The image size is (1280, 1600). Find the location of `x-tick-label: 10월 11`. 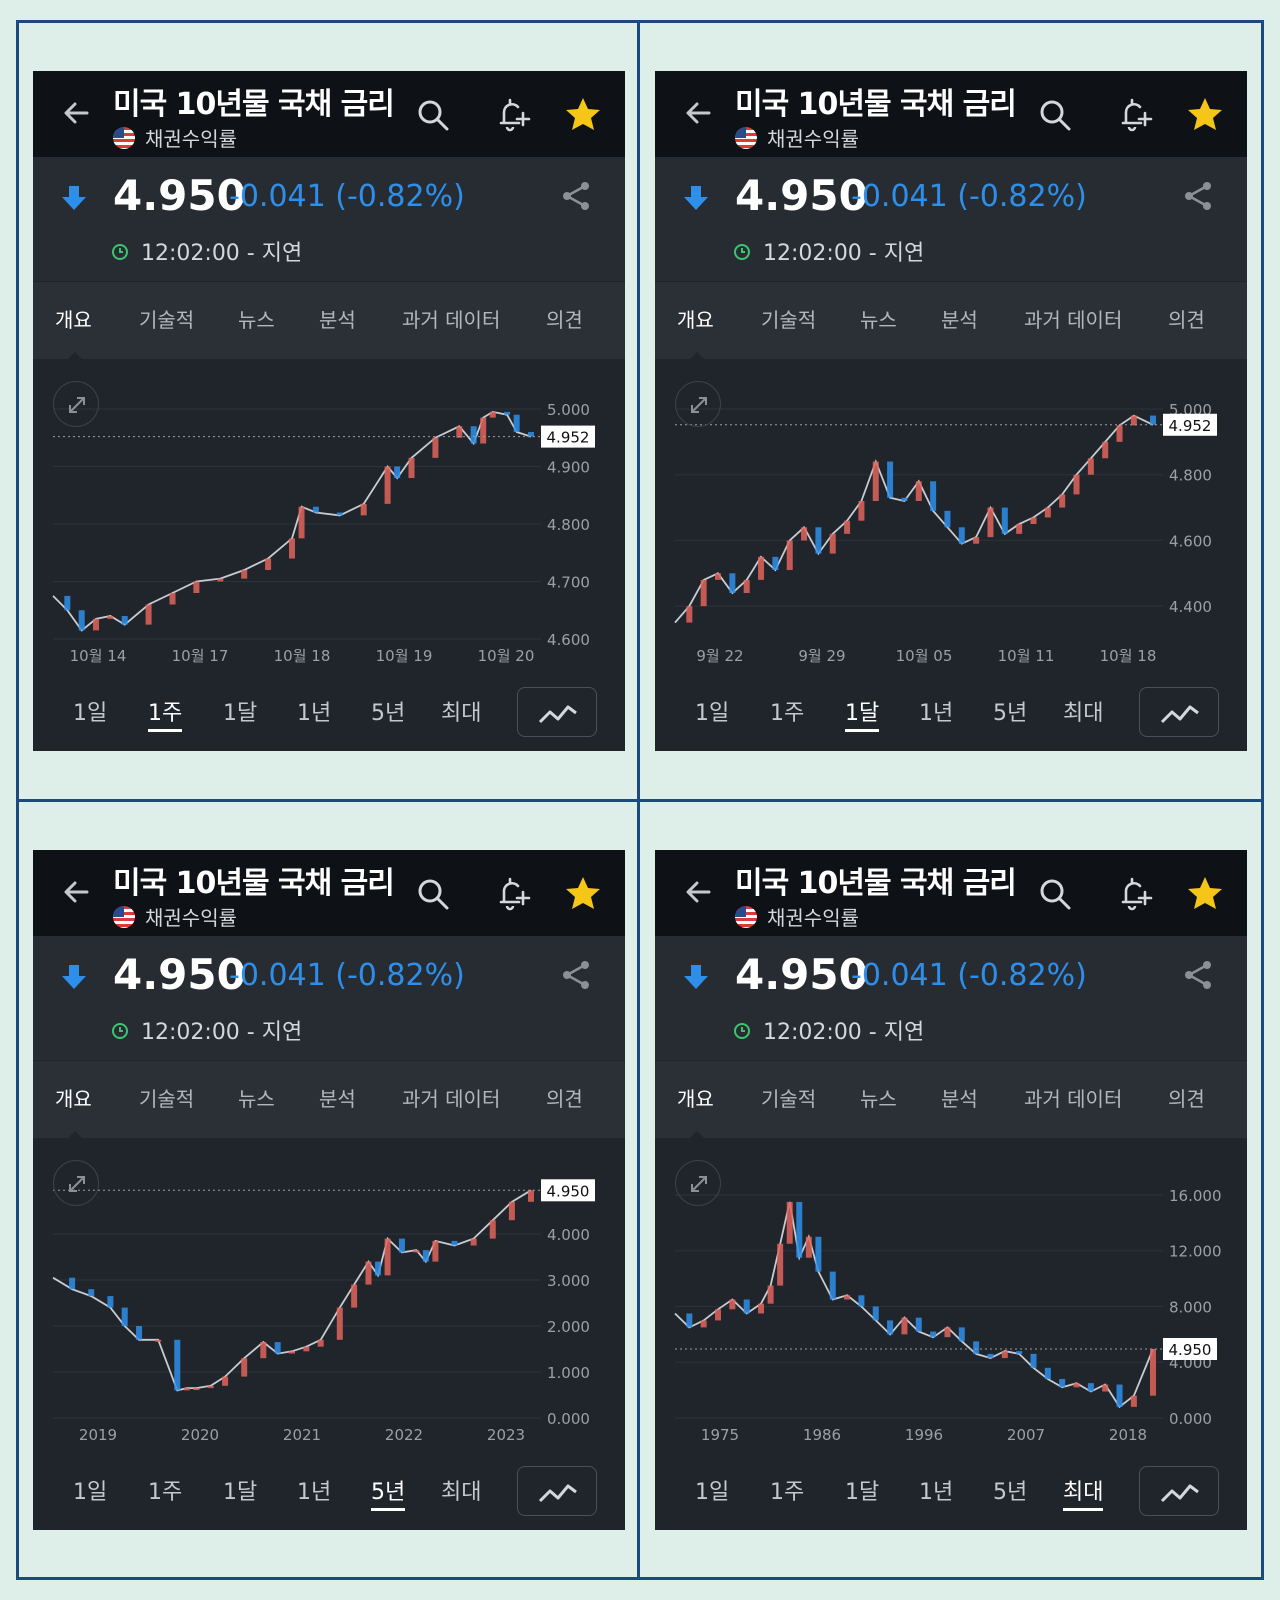

x-tick-label: 10월 11 is located at coordinates (1026, 656).